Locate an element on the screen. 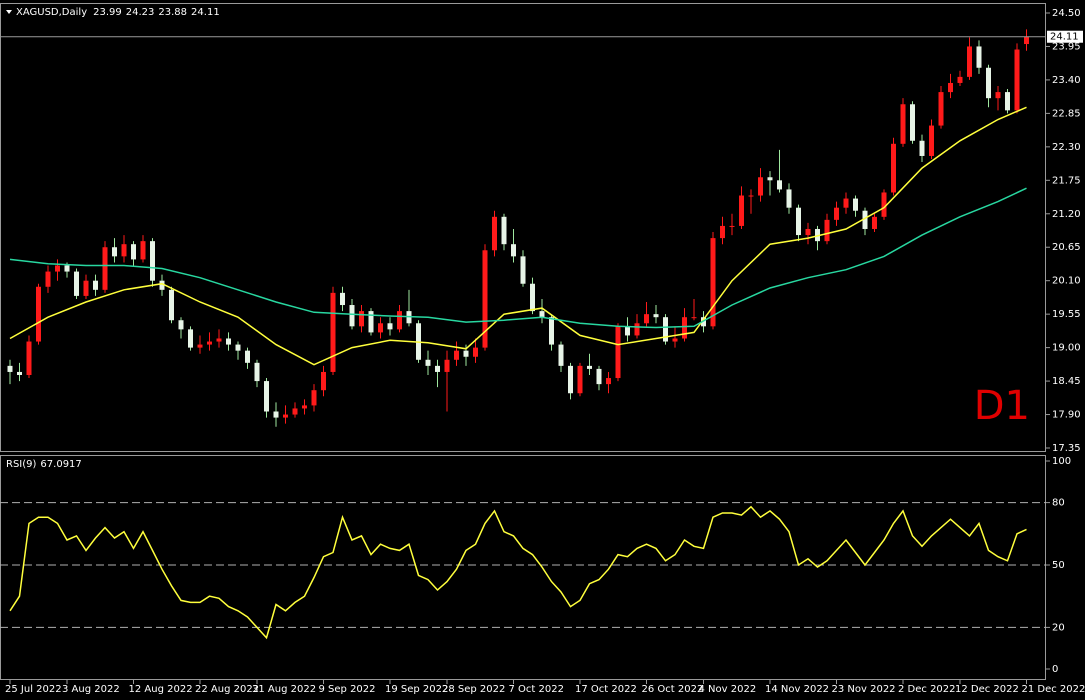  x-tick-label: 9 Sep 2022 is located at coordinates (347, 689).